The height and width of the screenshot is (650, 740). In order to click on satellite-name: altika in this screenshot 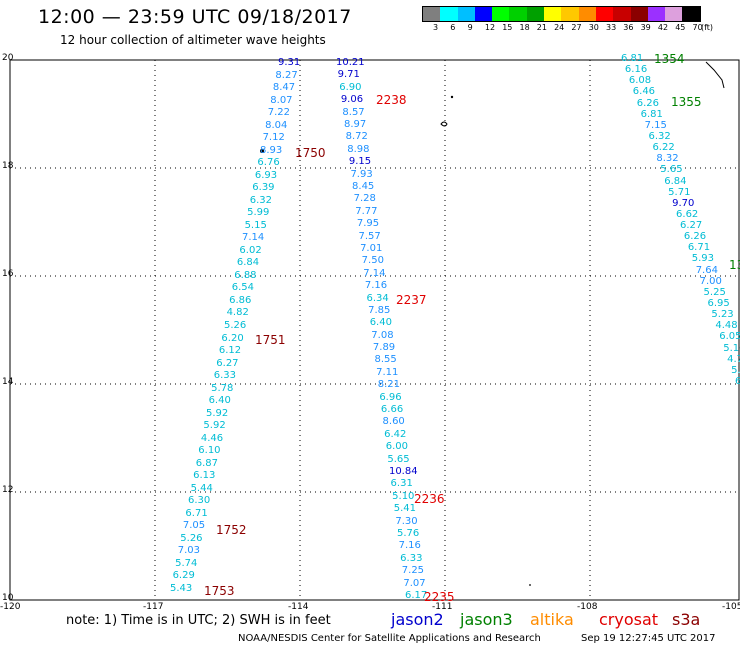, I will do `click(552, 619)`.